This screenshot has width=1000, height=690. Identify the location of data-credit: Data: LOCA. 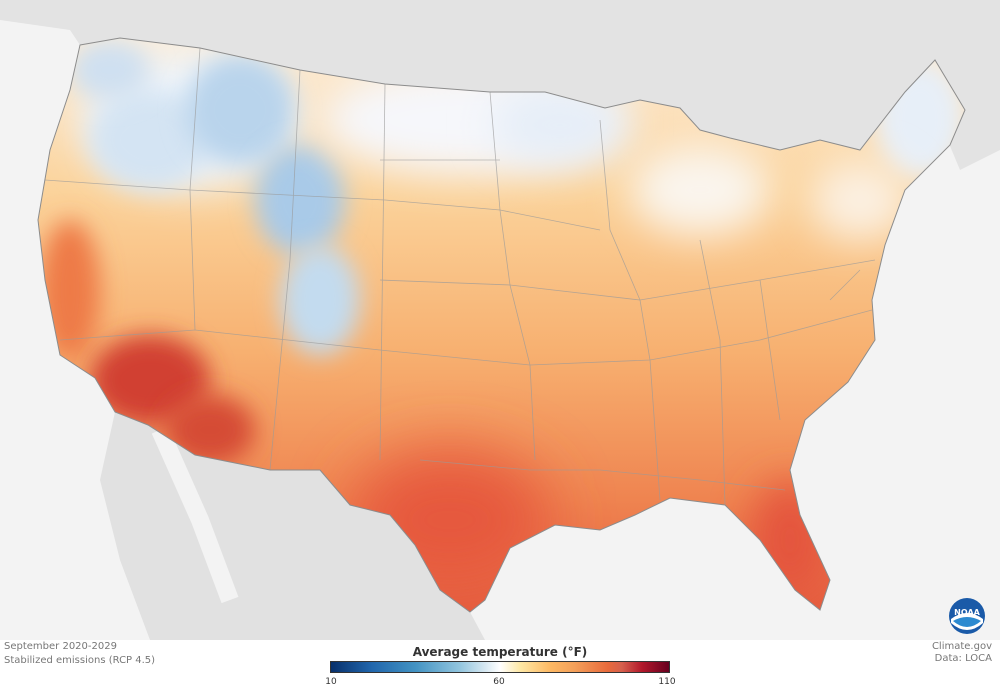
(963, 658).